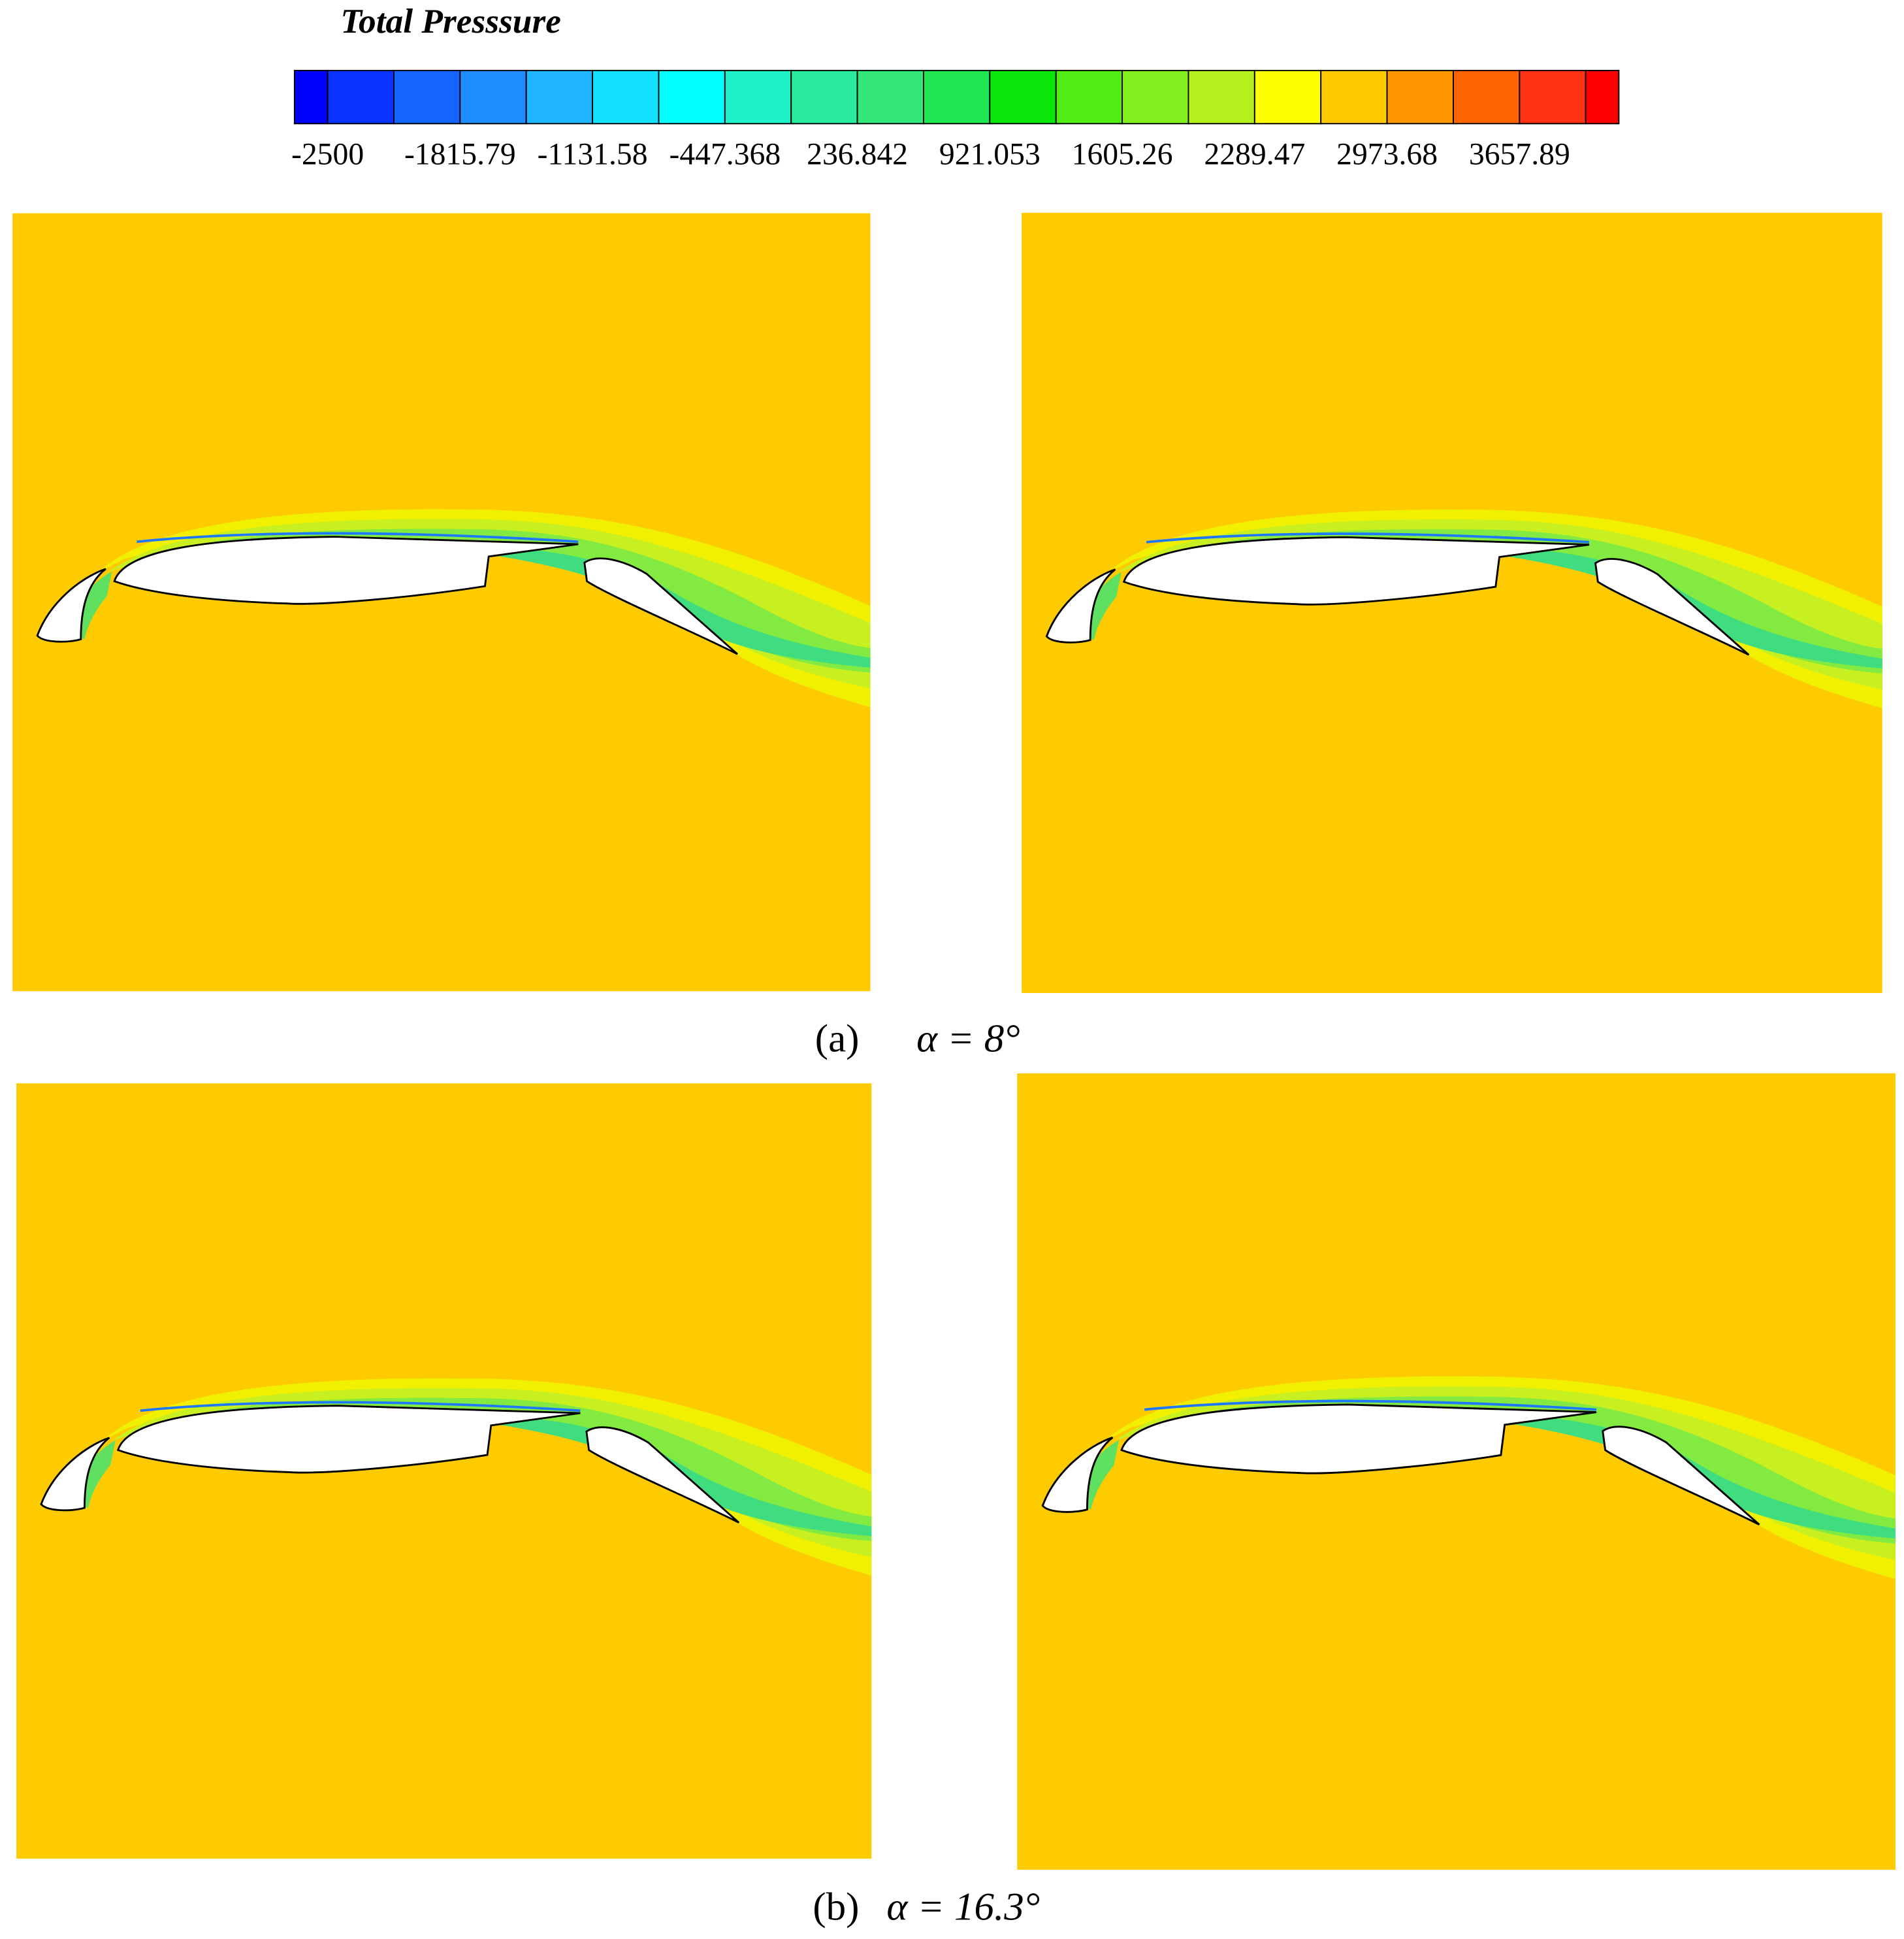 Image resolution: width=1904 pixels, height=1939 pixels. Describe the element at coordinates (327, 154) in the screenshot. I see `colorbar-tick-label: -2500` at that location.